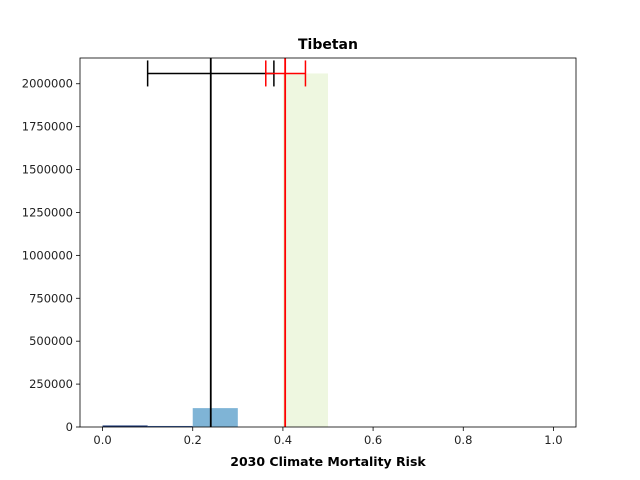 The image size is (640, 480). What do you see at coordinates (463, 440) in the screenshot?
I see `x-tick-label: 0.8` at bounding box center [463, 440].